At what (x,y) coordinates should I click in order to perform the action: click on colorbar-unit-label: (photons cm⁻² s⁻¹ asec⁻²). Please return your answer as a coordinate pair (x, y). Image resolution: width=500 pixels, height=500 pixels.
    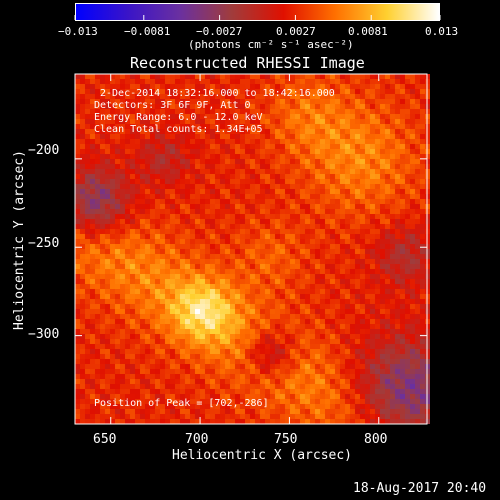
    Looking at the image, I should click on (271, 44).